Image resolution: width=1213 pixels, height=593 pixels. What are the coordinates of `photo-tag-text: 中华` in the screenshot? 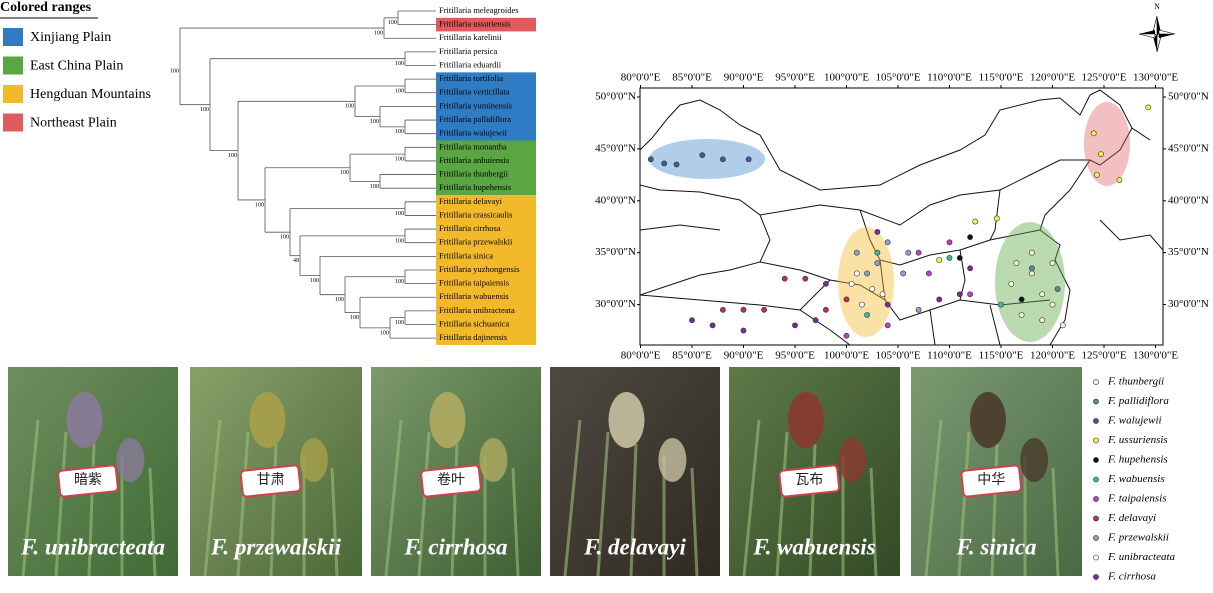 It's located at (991, 480).